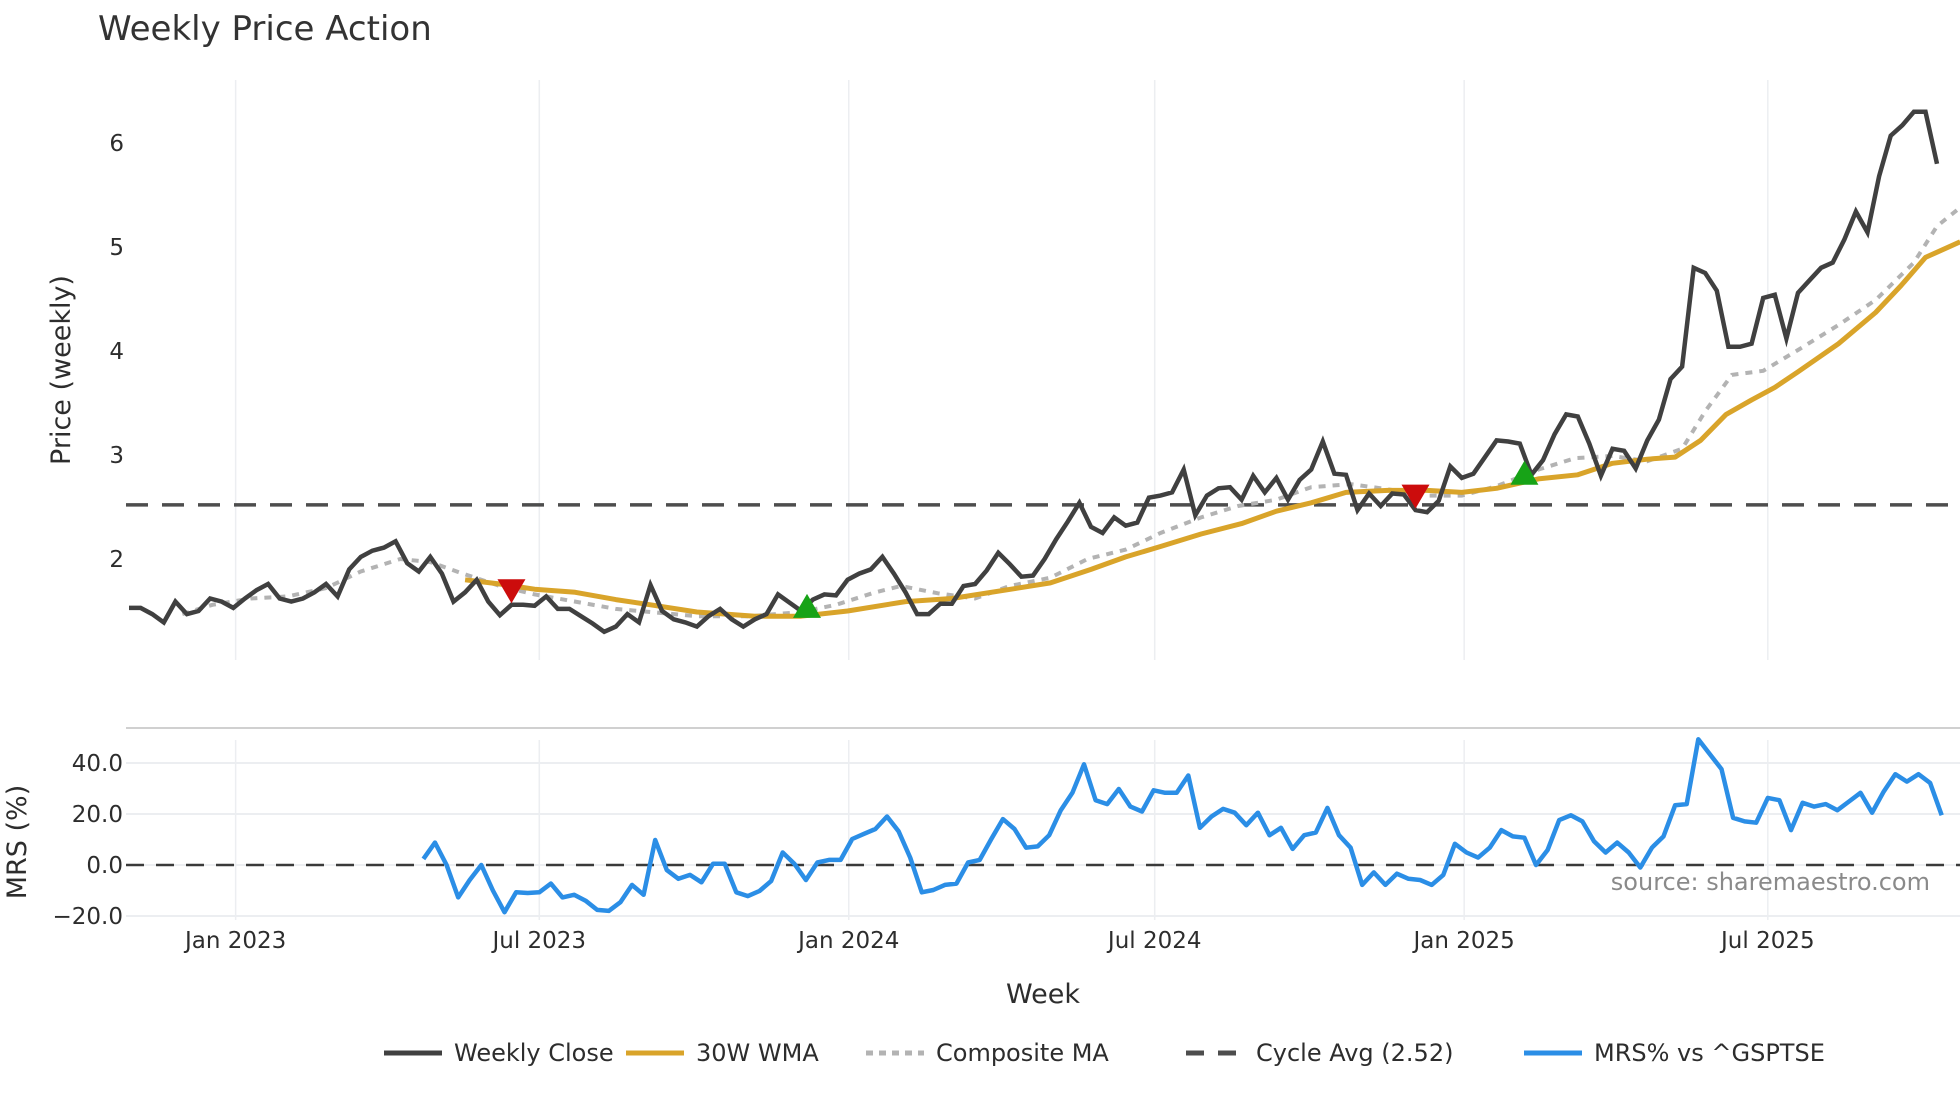 The image size is (1960, 1102). I want to click on legend-label: Composite MA, so click(1022, 1053).